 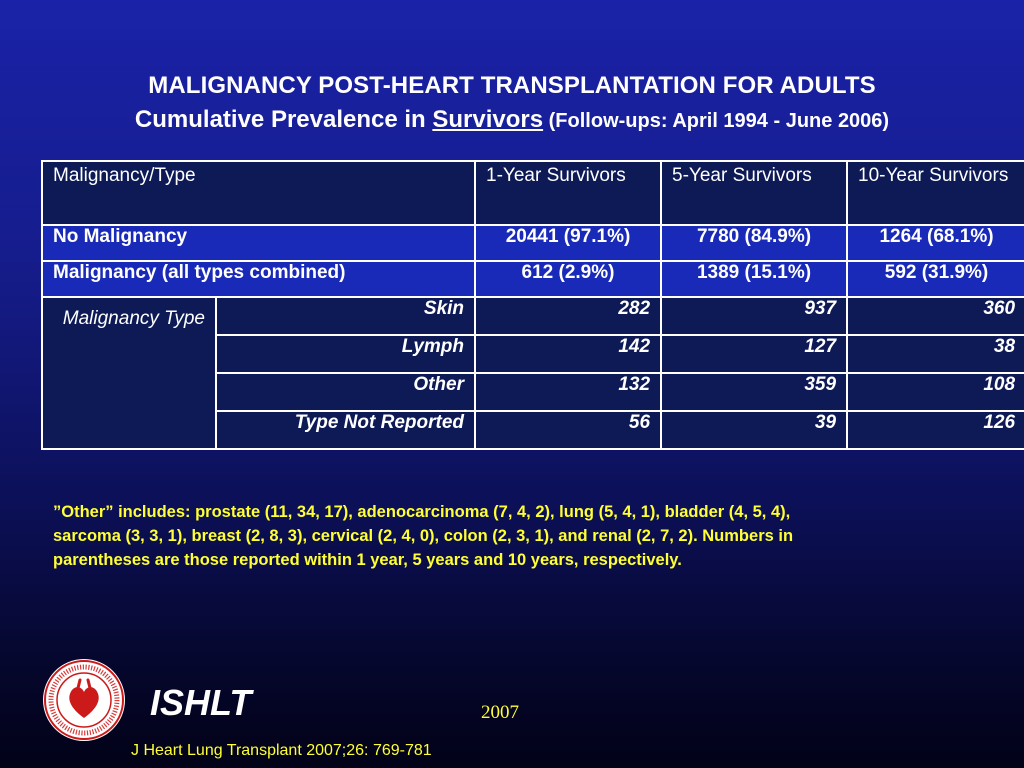 What do you see at coordinates (345, 392) in the screenshot?
I see `row-label: Other` at bounding box center [345, 392].